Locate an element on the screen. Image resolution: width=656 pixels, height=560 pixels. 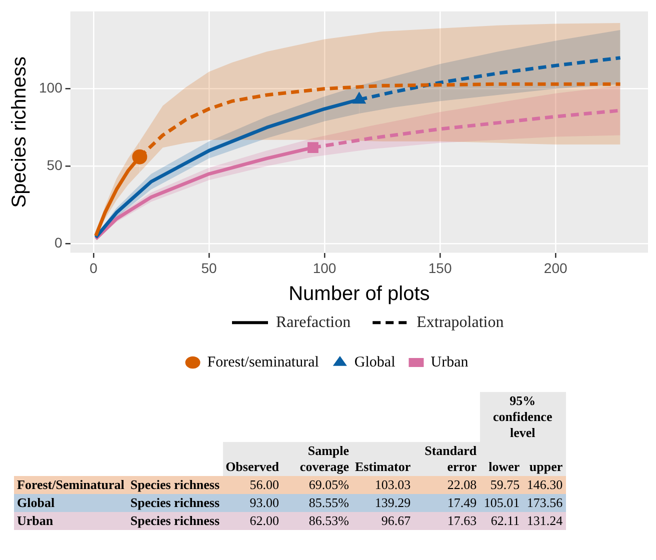
y-tick-label: 0 is located at coordinates (58, 242).